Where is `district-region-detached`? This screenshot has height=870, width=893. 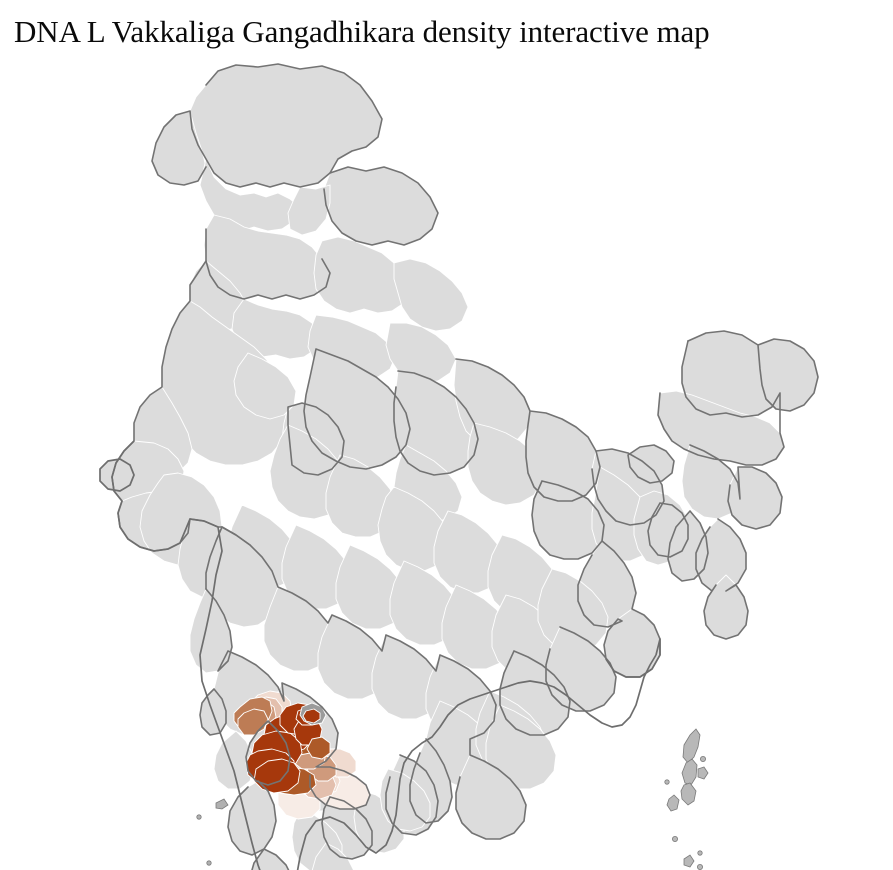 district-region-detached is located at coordinates (318, 748).